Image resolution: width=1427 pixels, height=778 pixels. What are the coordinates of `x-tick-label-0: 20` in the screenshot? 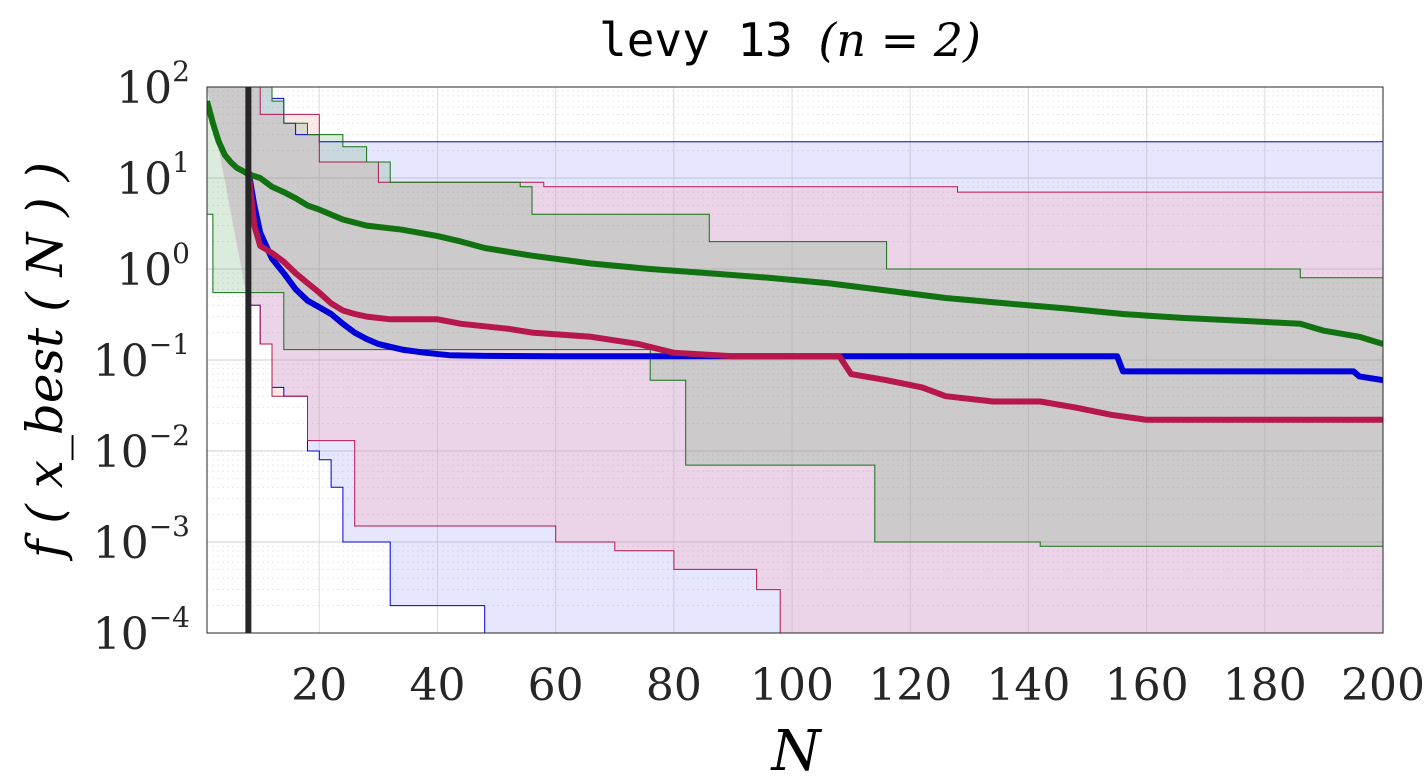 It's located at (319, 685).